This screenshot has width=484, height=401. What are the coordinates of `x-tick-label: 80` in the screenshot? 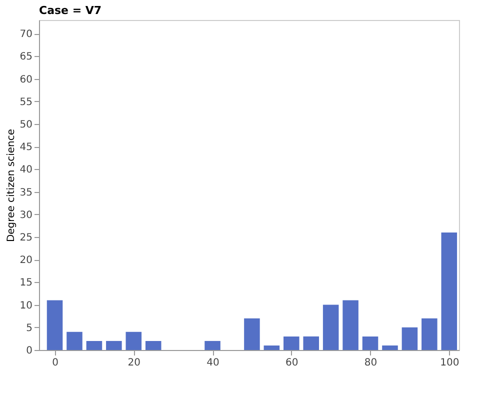 It's located at (371, 363).